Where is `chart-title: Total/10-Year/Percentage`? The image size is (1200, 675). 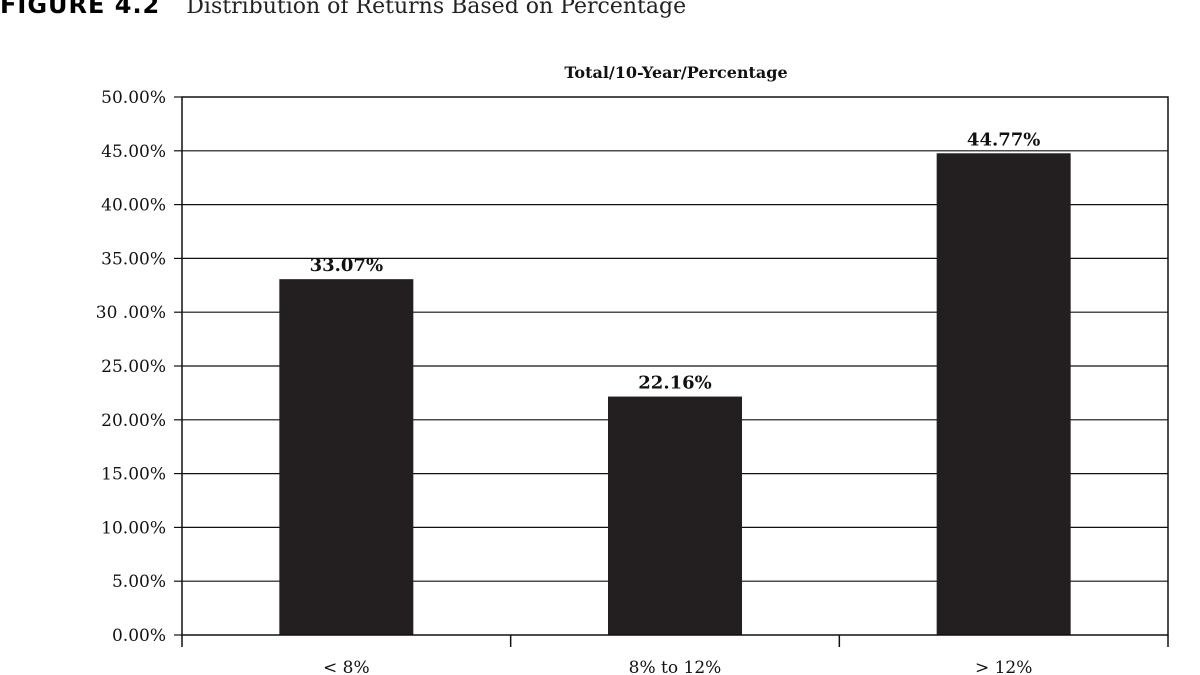 chart-title: Total/10-Year/Percentage is located at coordinates (675, 72).